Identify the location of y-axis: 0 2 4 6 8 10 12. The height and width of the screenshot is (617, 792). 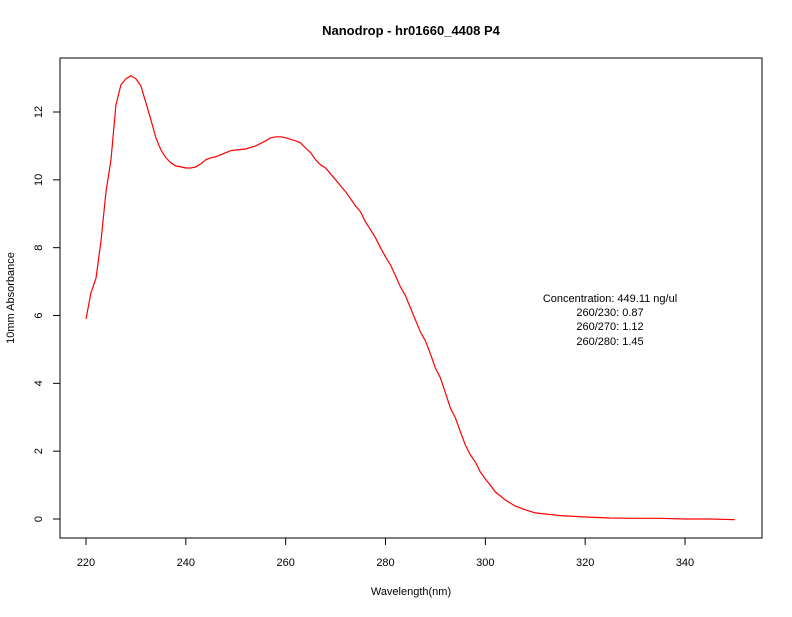
(47, 314).